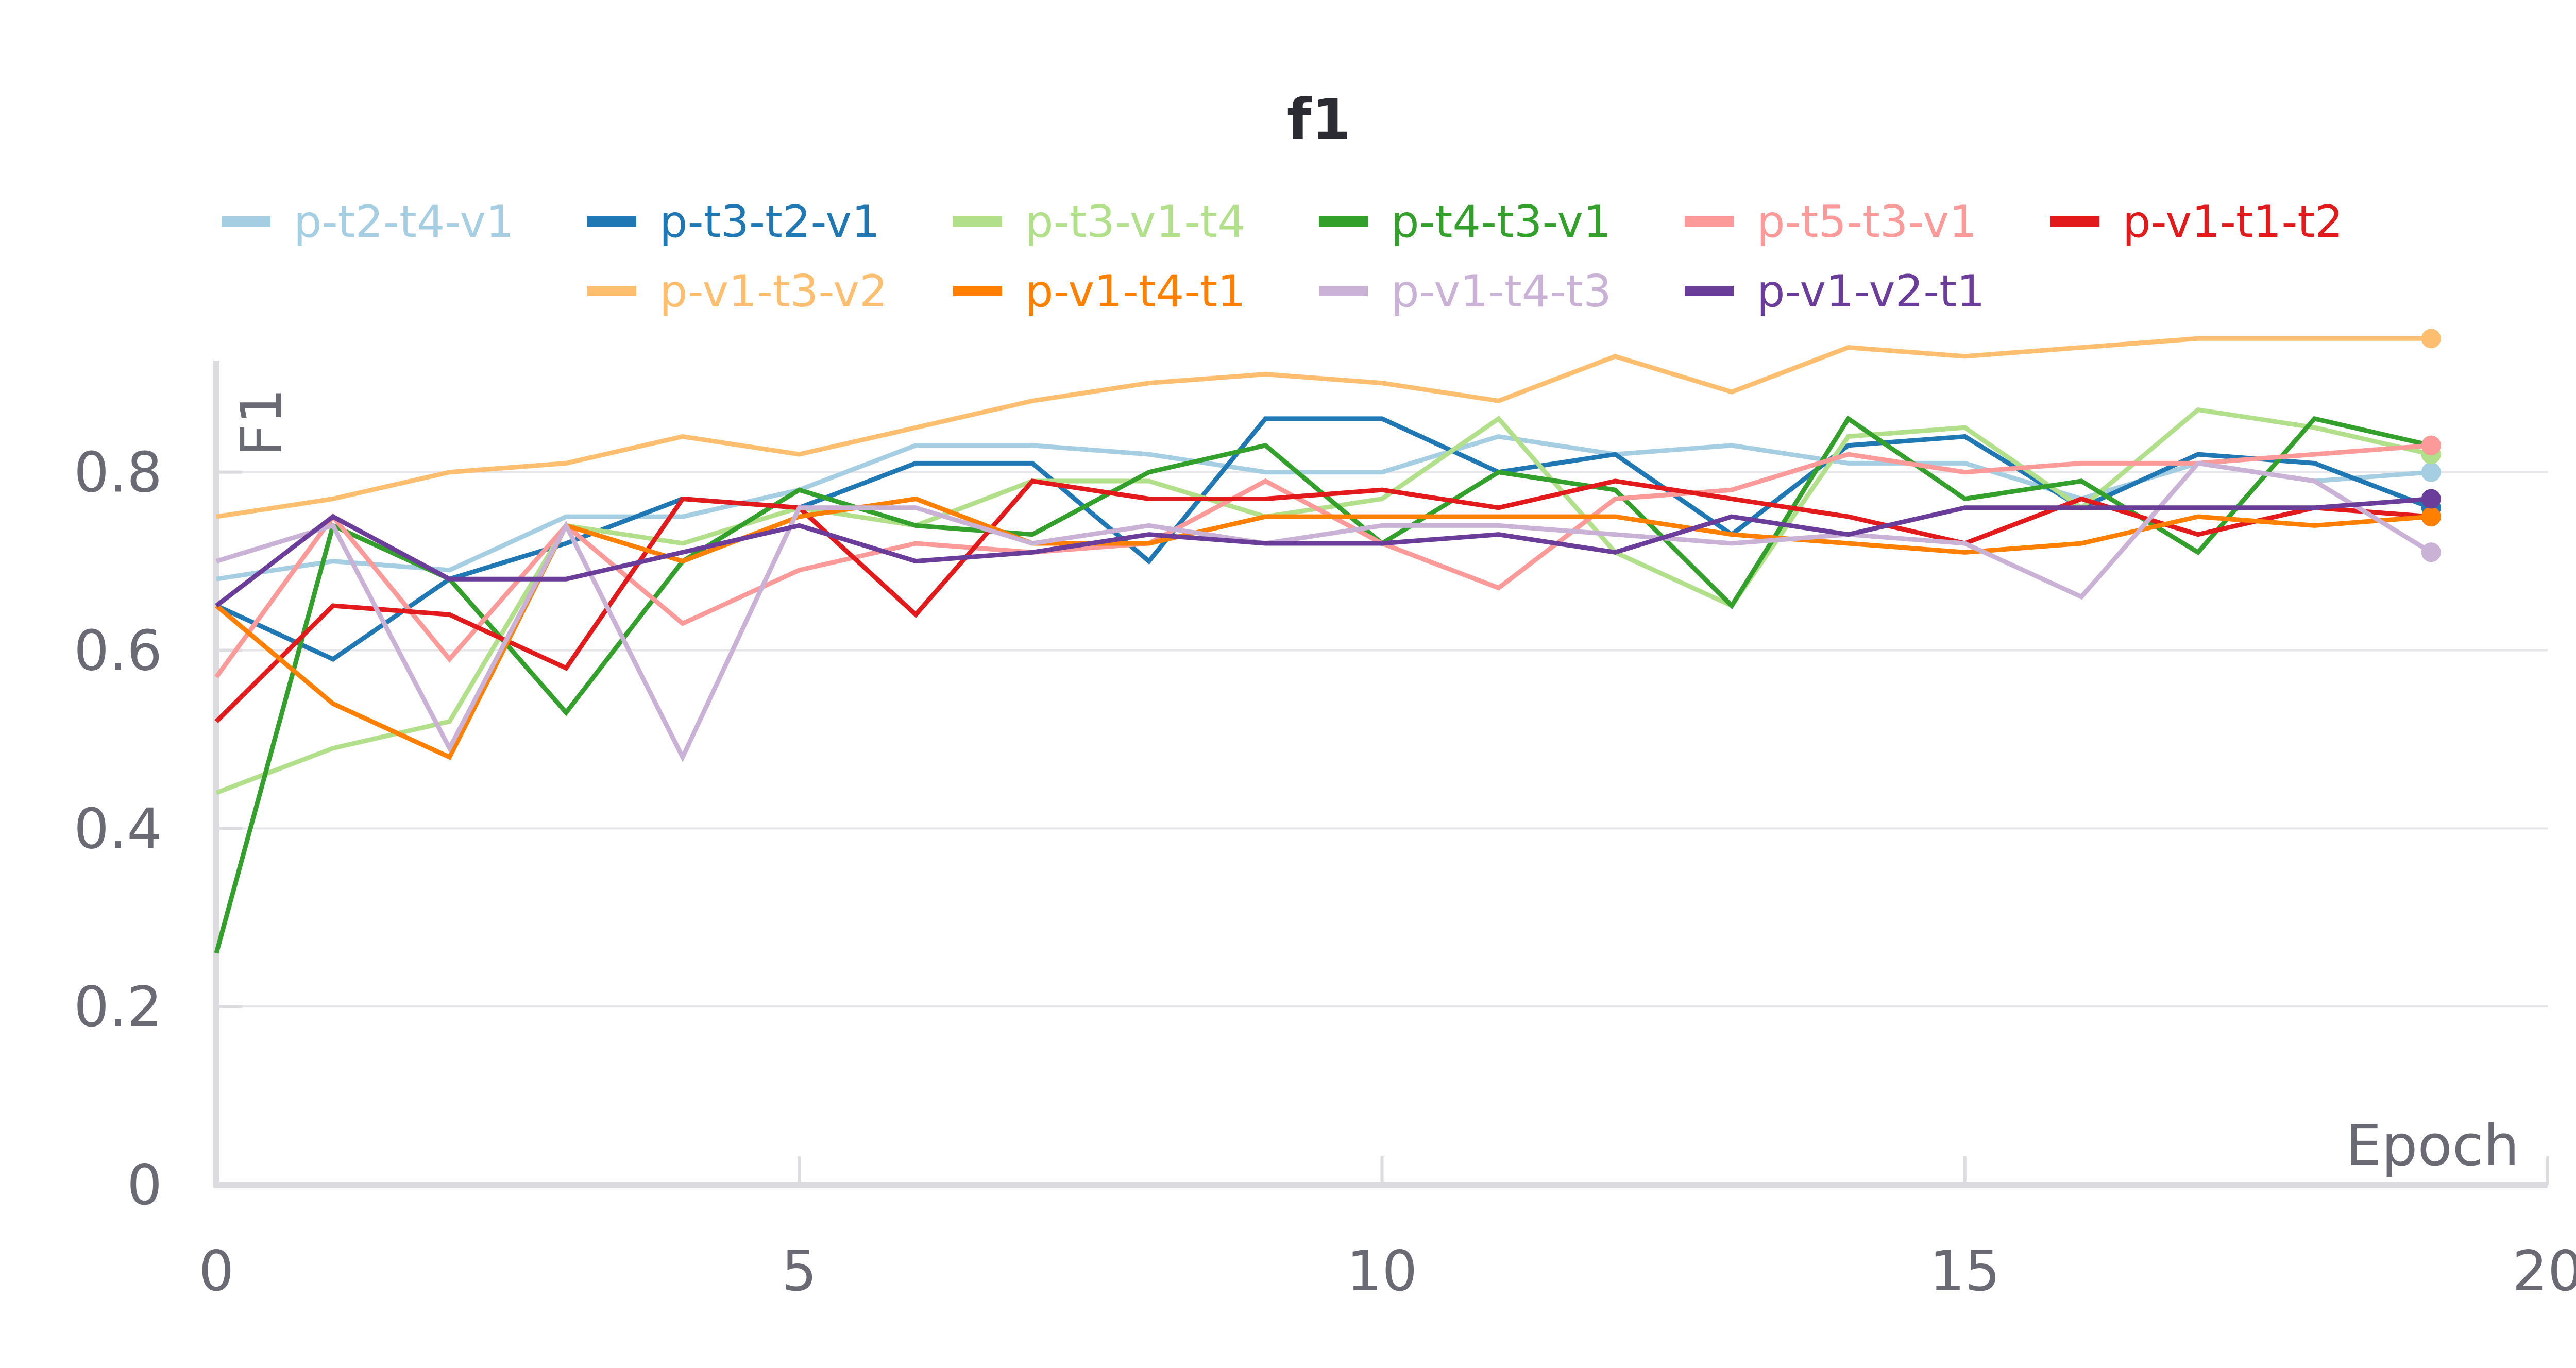 This screenshot has width=2576, height=1368. I want to click on legend-label: p-t2-t4-v1, so click(404, 222).